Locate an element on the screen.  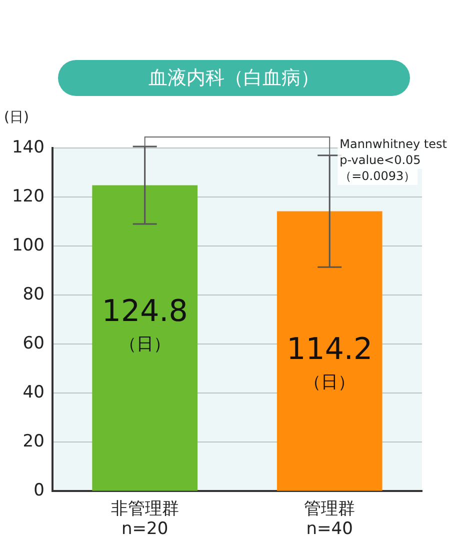
x-tick-label: 管理群 n=40 is located at coordinates (330, 519).